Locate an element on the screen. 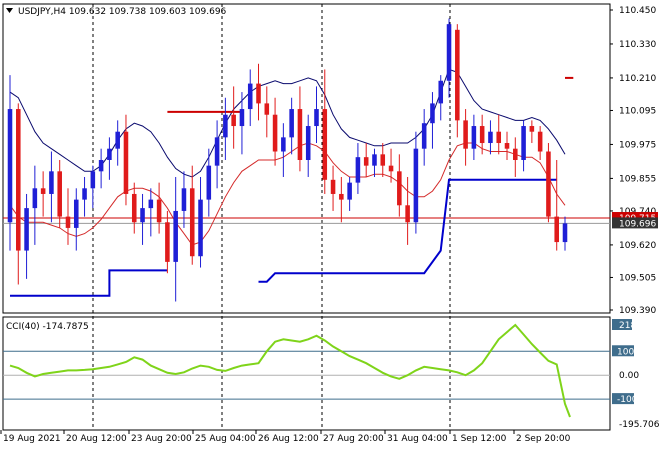 This screenshot has height=450, width=660. time-tick-label: 23 Aug 20:00 is located at coordinates (161, 439).